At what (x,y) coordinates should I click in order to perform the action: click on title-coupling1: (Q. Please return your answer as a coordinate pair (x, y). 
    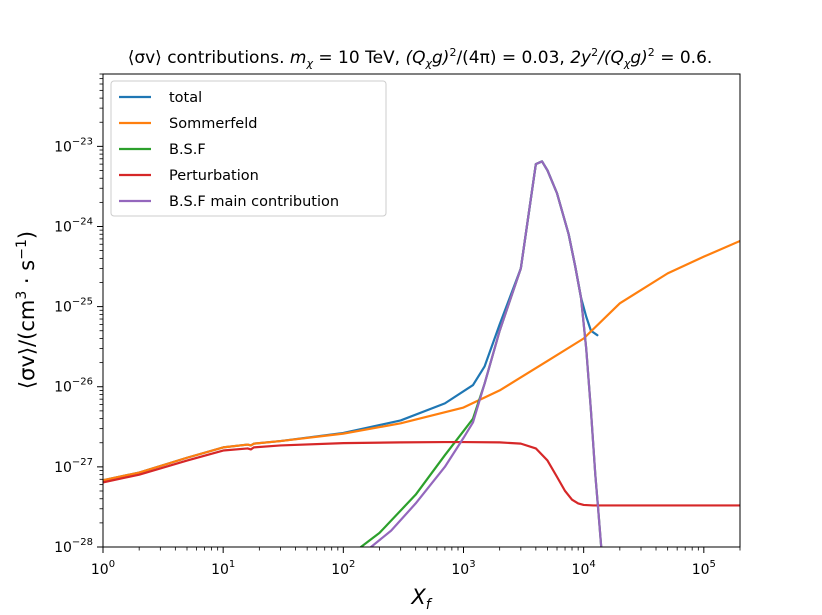
    Looking at the image, I should click on (415, 58).